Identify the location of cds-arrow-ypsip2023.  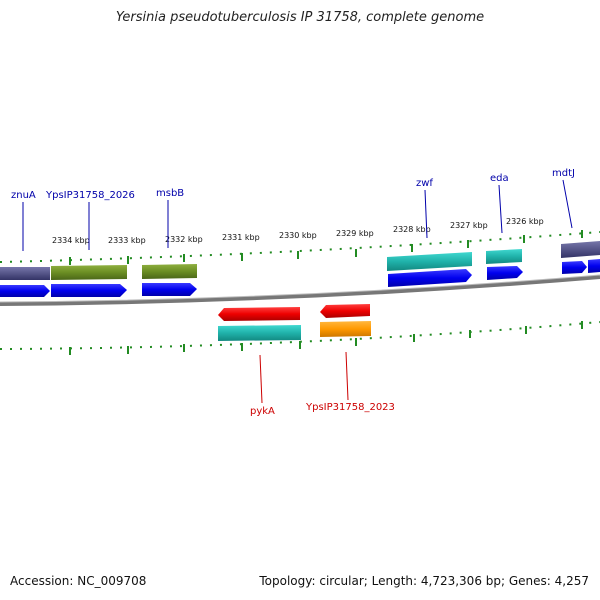
(345, 311).